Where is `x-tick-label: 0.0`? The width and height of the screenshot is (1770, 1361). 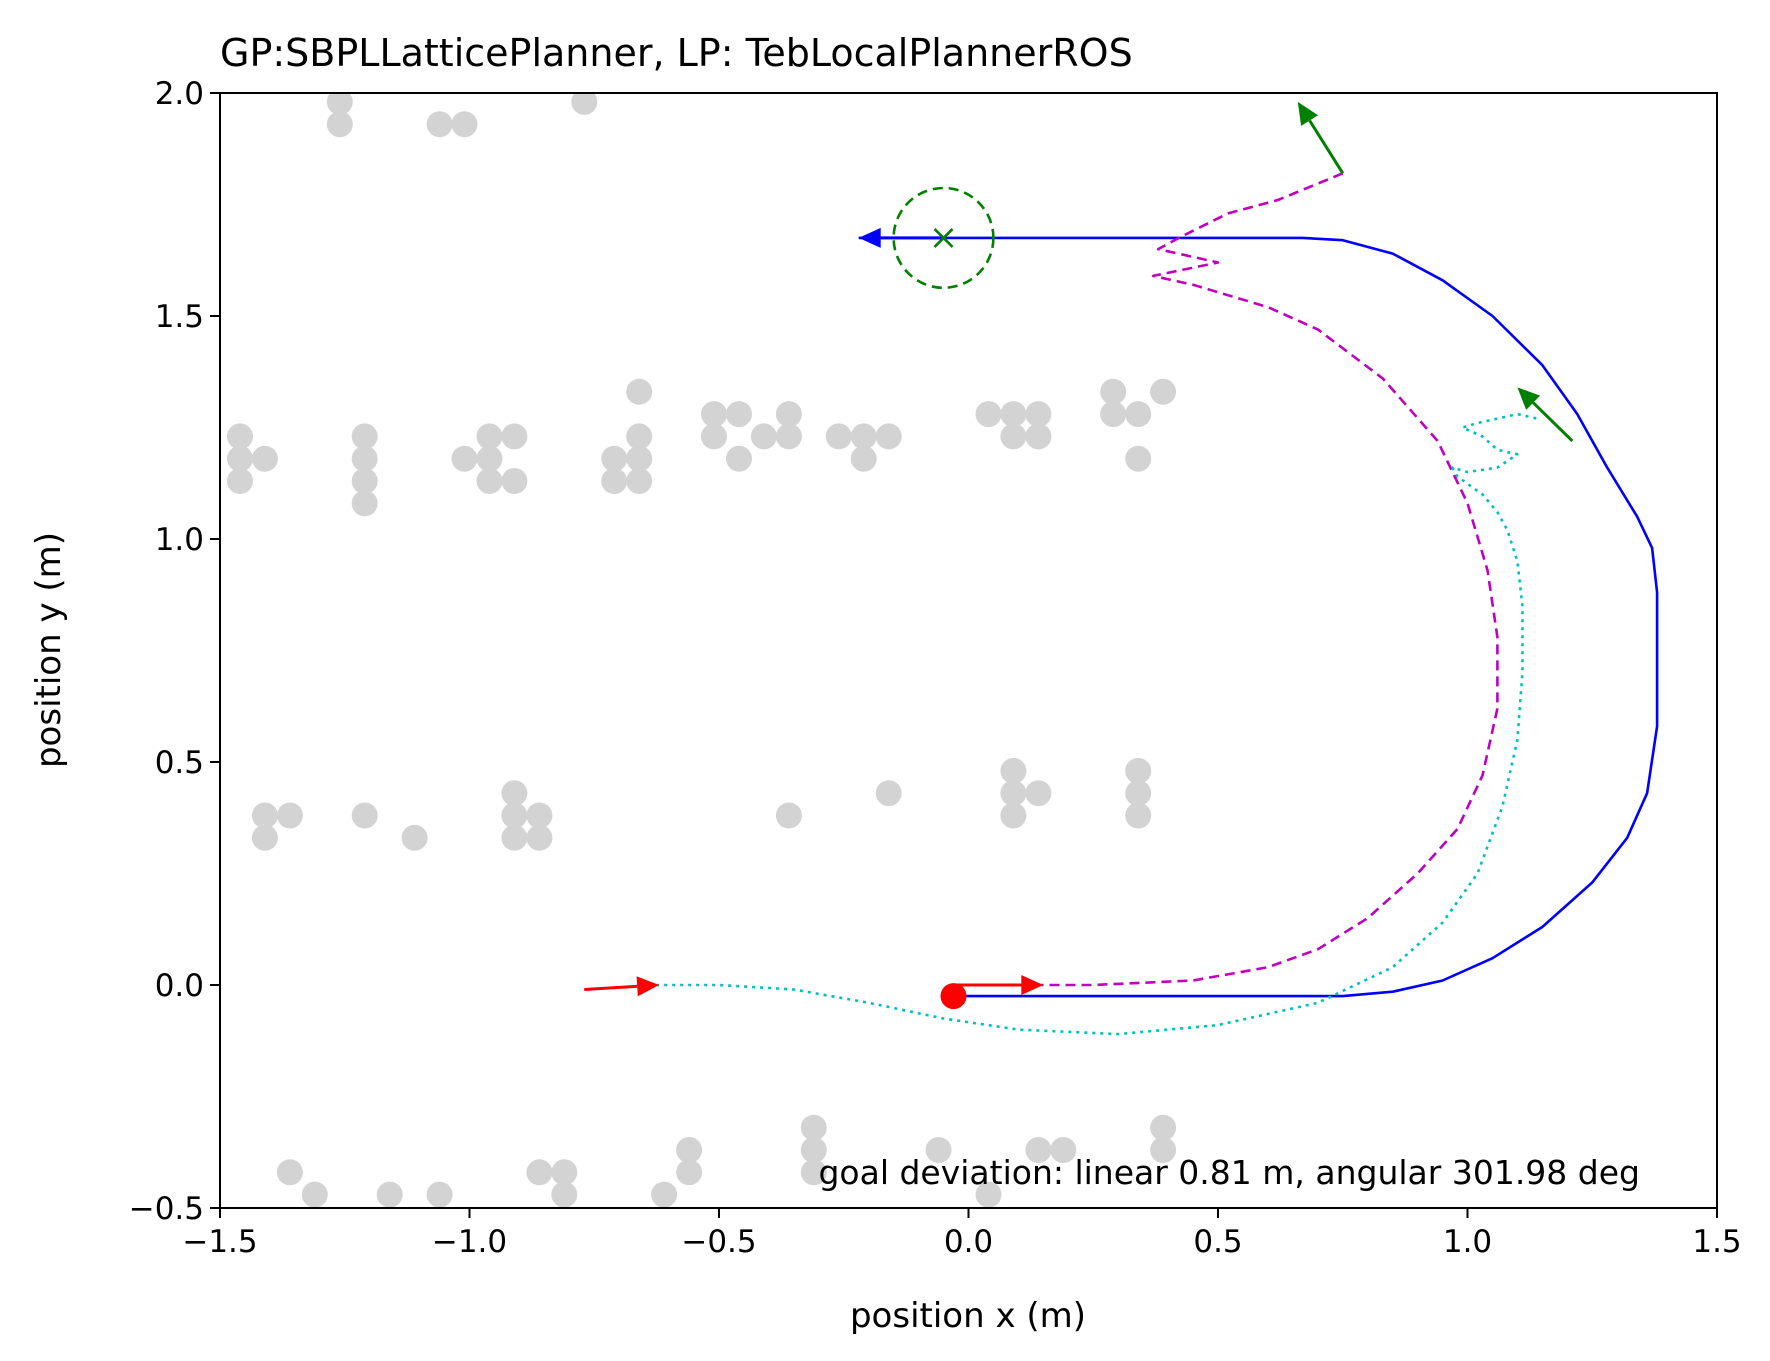 x-tick-label: 0.0 is located at coordinates (968, 1242).